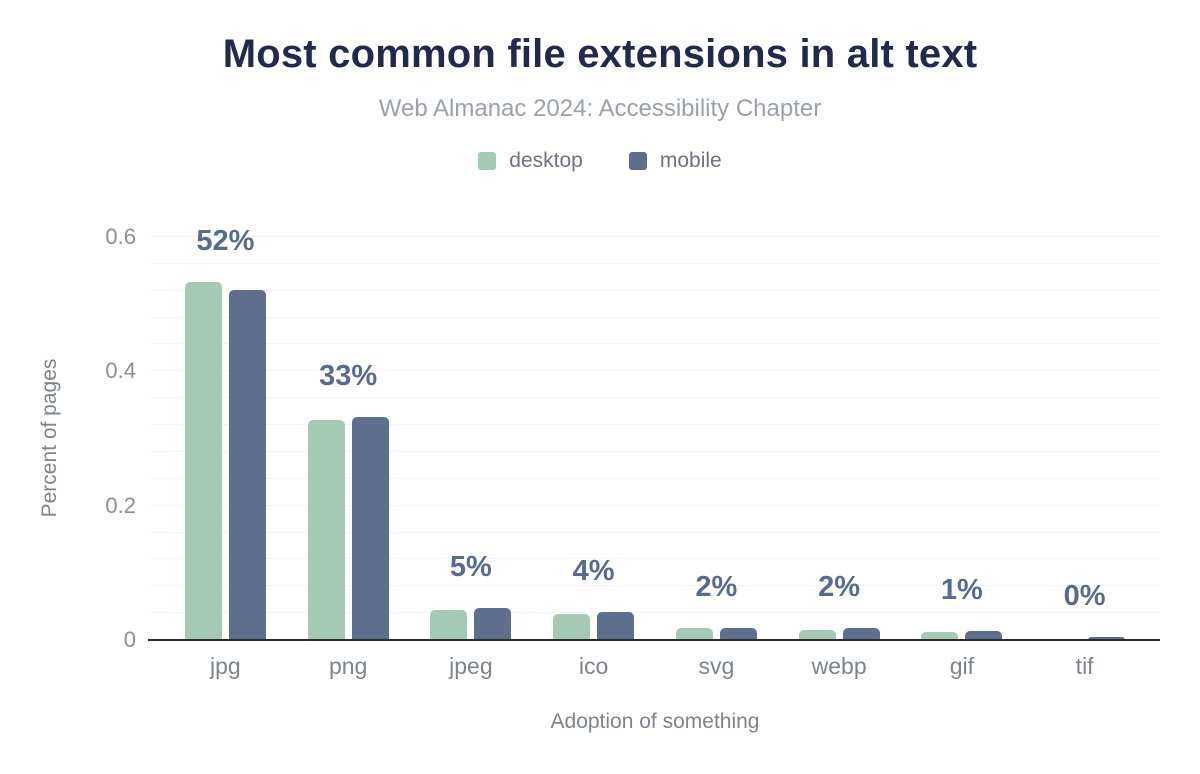 The image size is (1200, 774). I want to click on legend-item-desktop: desktop, so click(530, 161).